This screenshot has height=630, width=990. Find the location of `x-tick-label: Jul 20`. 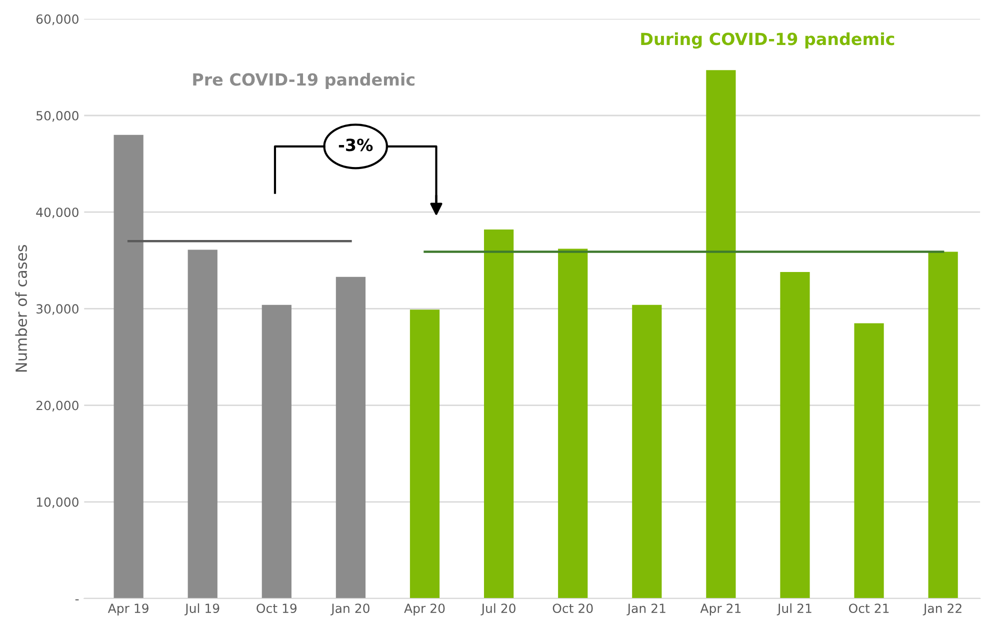

x-tick-label: Jul 20 is located at coordinates (498, 609).